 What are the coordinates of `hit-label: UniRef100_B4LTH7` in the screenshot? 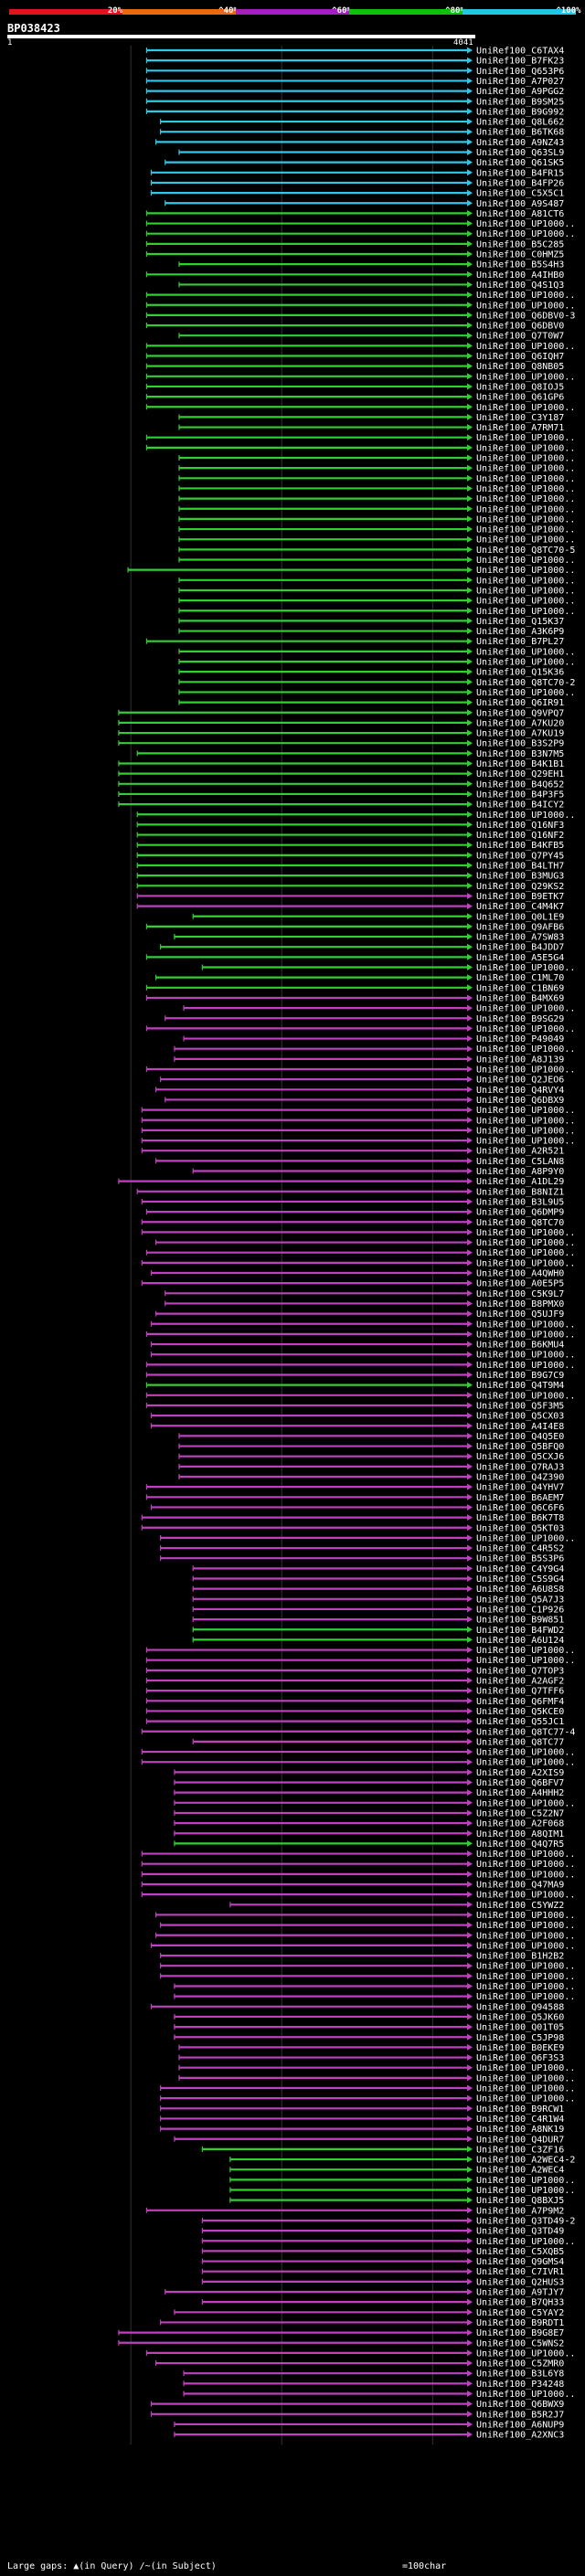 It's located at (520, 867).